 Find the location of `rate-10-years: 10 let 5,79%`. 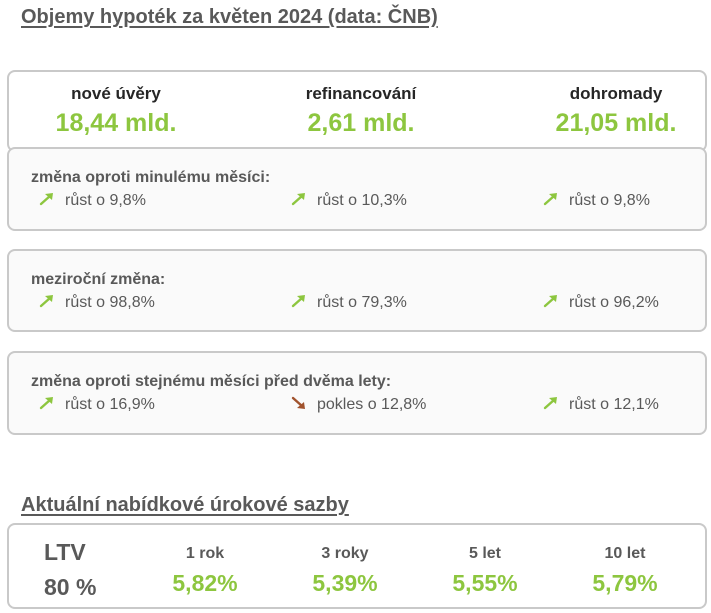

rate-10-years: 10 let 5,79% is located at coordinates (625, 561).